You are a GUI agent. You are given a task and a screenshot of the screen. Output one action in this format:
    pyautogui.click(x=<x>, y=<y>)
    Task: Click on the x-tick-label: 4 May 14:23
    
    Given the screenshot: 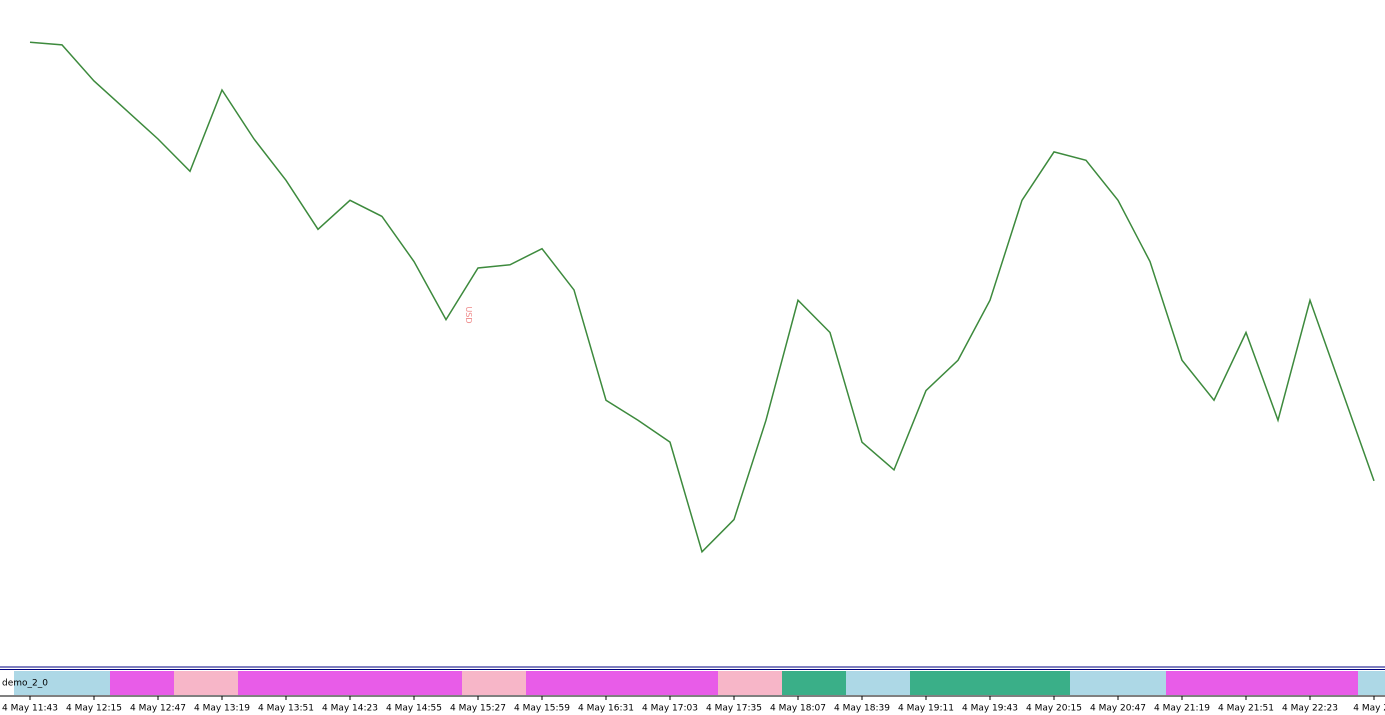 What is the action you would take?
    pyautogui.click(x=350, y=709)
    